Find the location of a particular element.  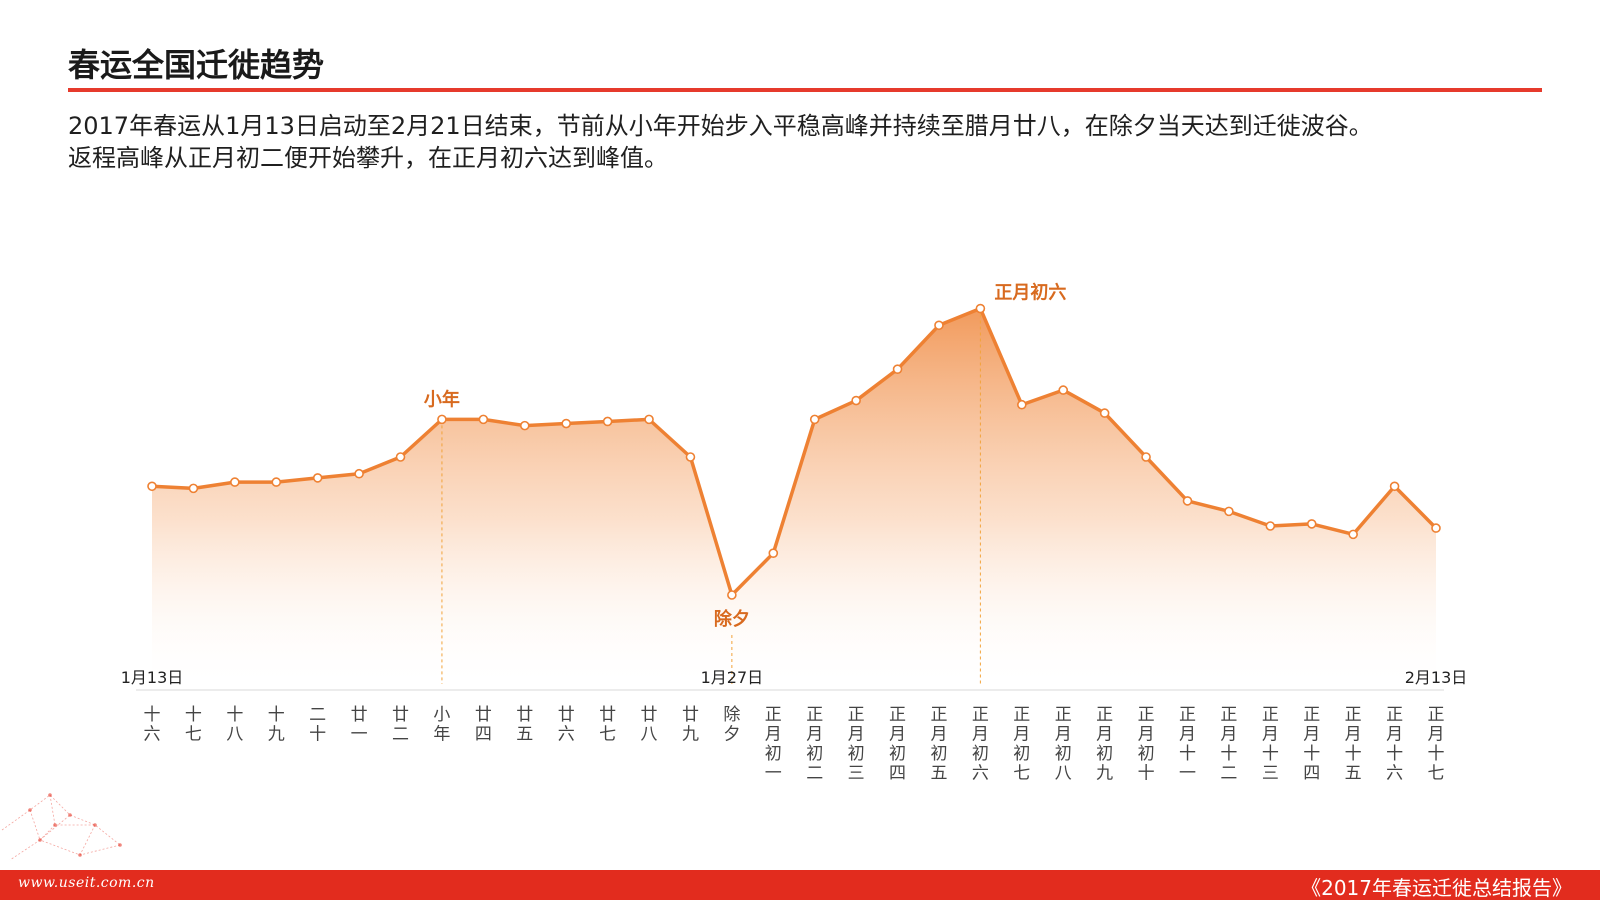

x-tick-label: 廿一 is located at coordinates (359, 725).